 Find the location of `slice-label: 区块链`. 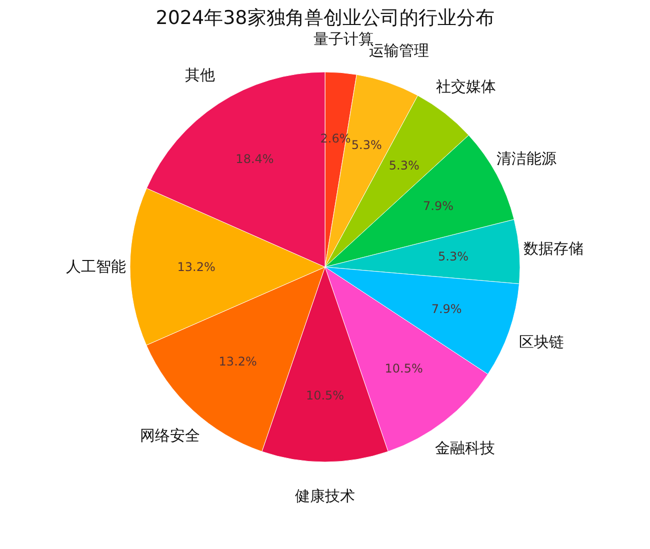

slice-label: 区块链 is located at coordinates (541, 342).